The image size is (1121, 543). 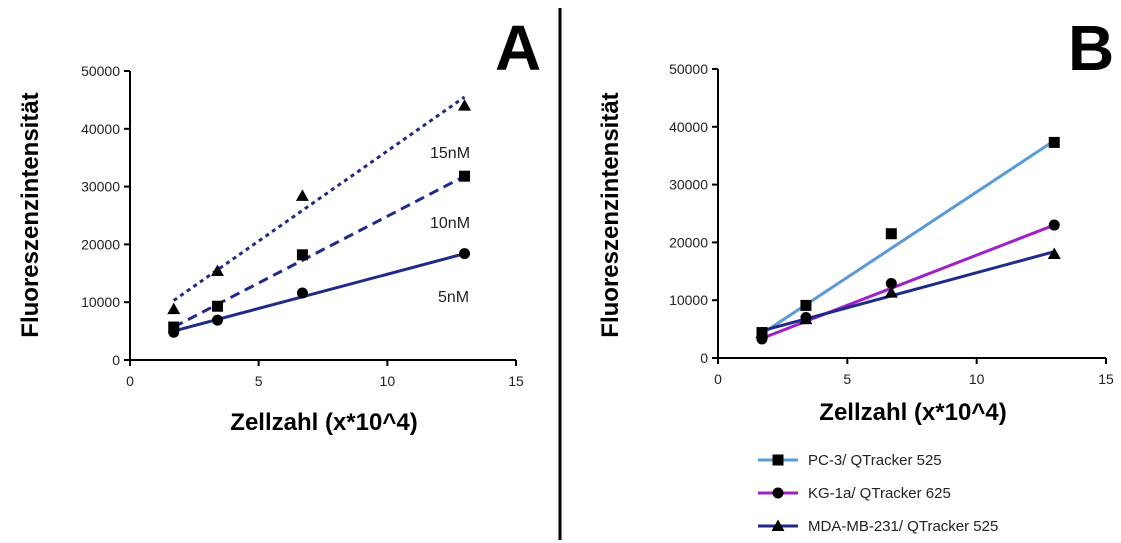 What do you see at coordinates (518, 48) in the screenshot?
I see `panel-a-letter: A` at bounding box center [518, 48].